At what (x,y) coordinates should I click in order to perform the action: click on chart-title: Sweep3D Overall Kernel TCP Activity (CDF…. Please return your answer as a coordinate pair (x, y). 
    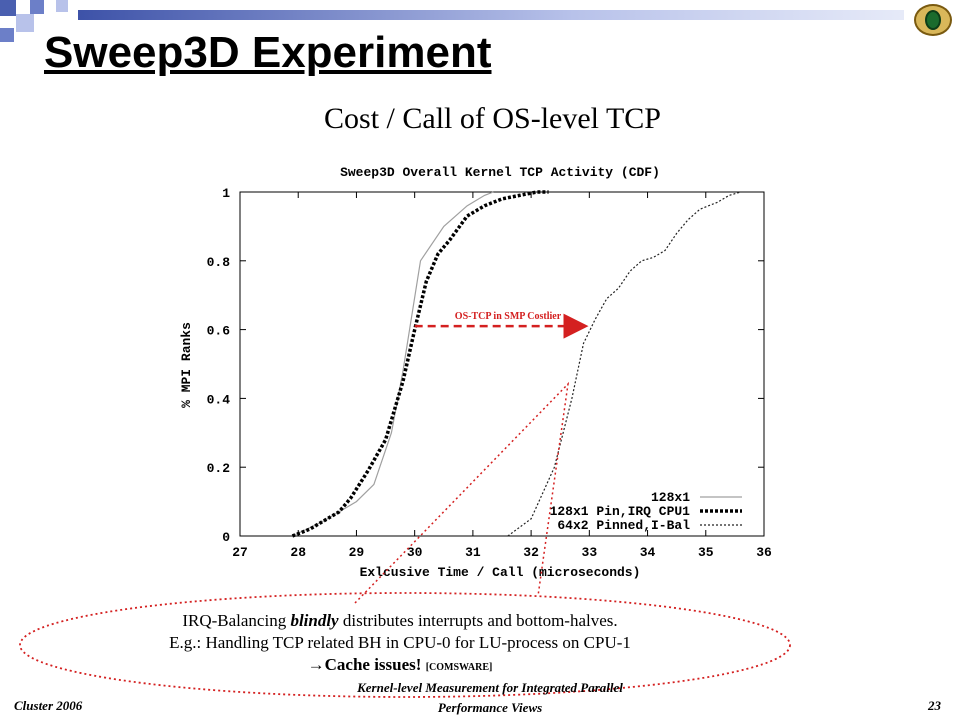
    Looking at the image, I should click on (500, 172).